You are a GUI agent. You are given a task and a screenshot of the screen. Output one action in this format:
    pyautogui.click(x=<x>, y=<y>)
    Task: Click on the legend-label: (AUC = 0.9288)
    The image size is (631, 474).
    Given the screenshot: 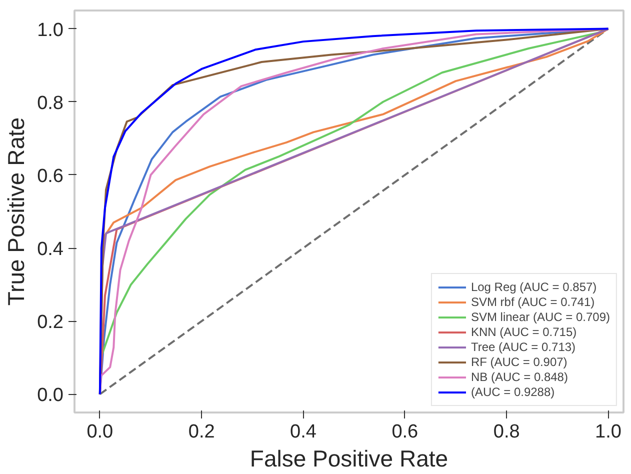 What is the action you would take?
    pyautogui.click(x=512, y=392)
    